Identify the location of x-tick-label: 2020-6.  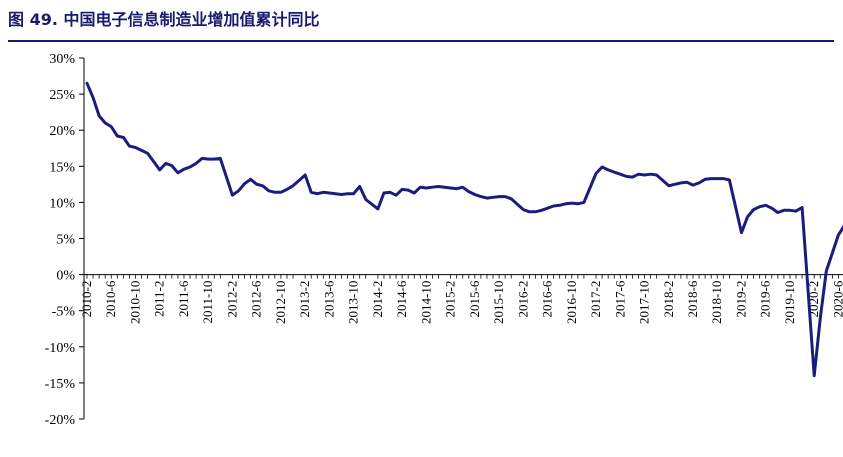
(836, 298).